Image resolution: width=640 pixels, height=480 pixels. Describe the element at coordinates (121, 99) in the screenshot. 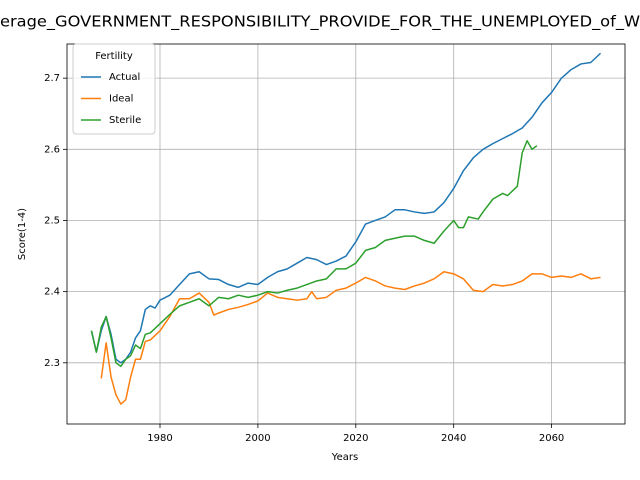

I see `legend-label: Ideal` at that location.